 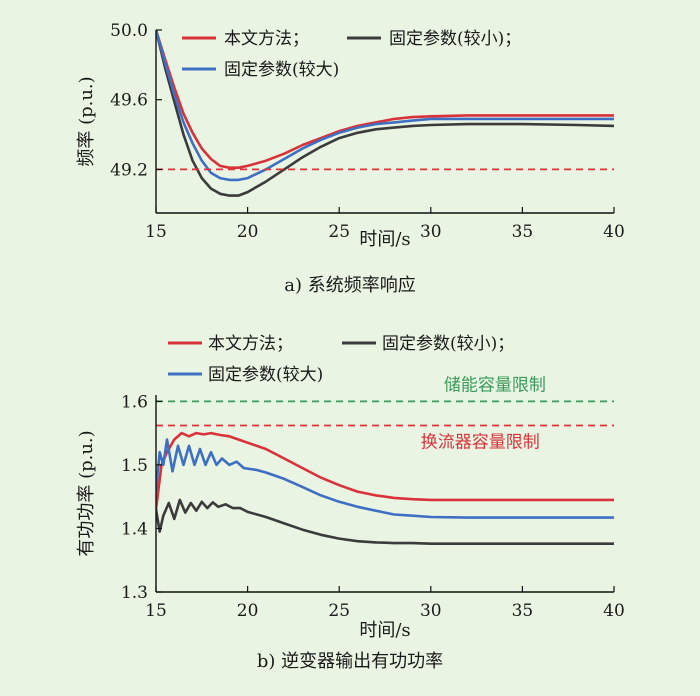 I want to click on y-axis-title: 频率 (p.u.), so click(x=86, y=121).